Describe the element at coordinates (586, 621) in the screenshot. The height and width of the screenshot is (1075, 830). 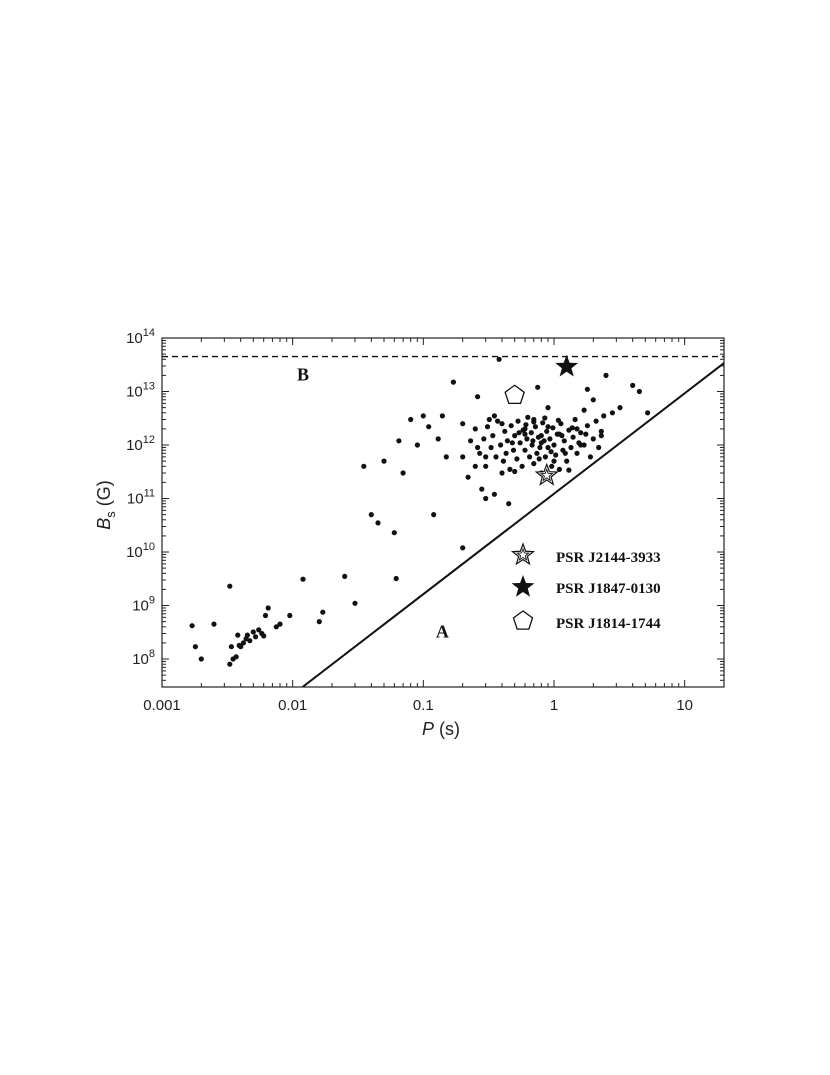
I see `legend-item-j1814: PSR J1814-1744` at that location.